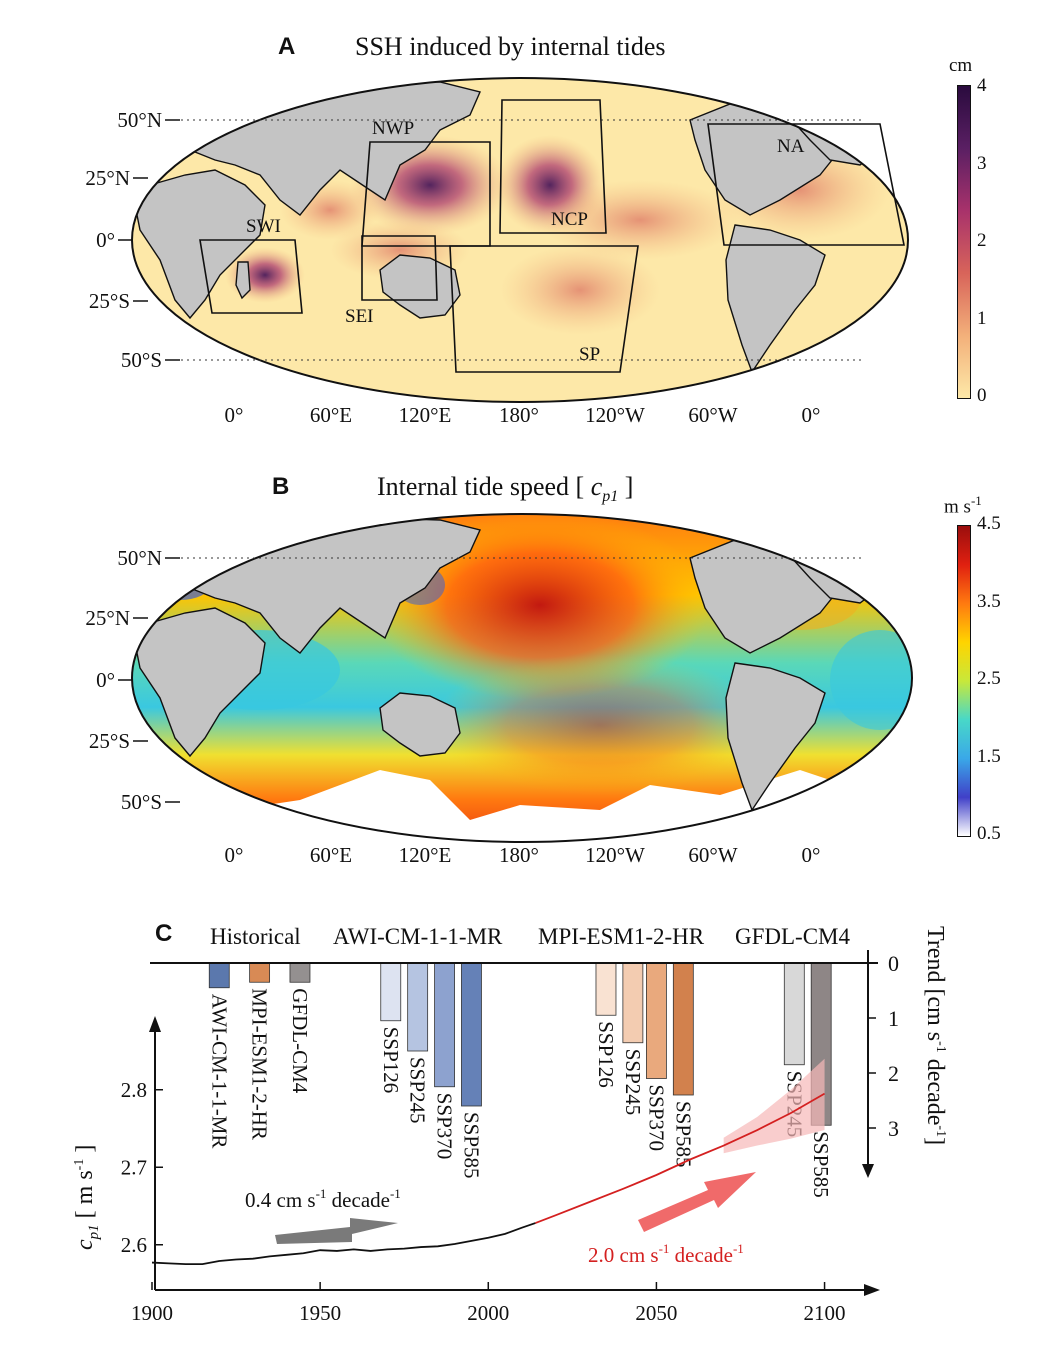 The image size is (1040, 1354). Describe the element at coordinates (260, 1064) in the screenshot. I see `trend-bar-label: MPI-ESM1-2-HR` at that location.